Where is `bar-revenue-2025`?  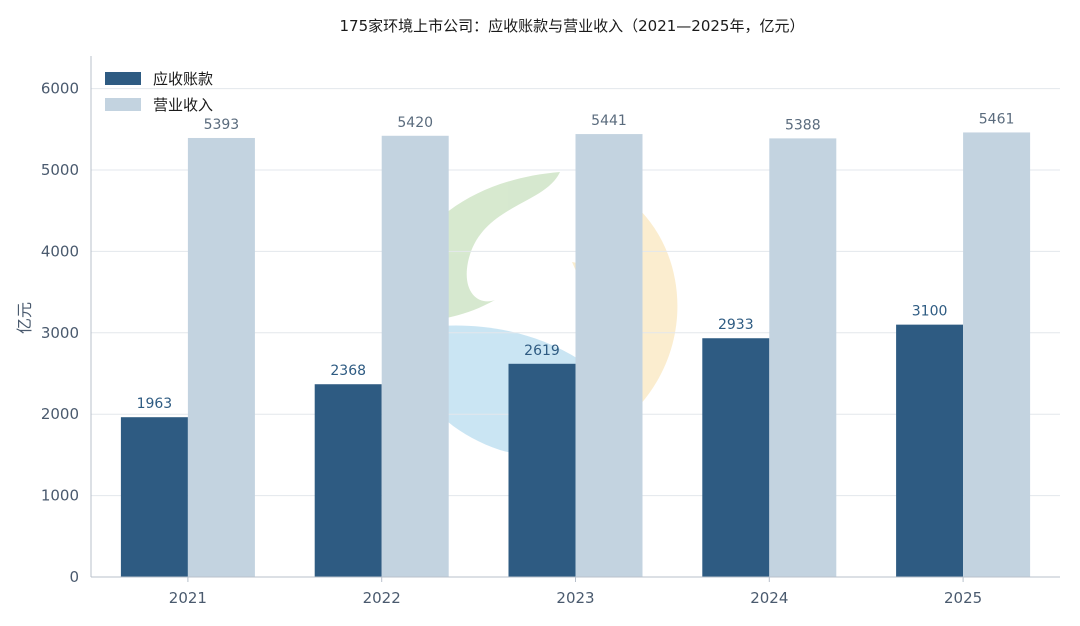 bar-revenue-2025 is located at coordinates (997, 354).